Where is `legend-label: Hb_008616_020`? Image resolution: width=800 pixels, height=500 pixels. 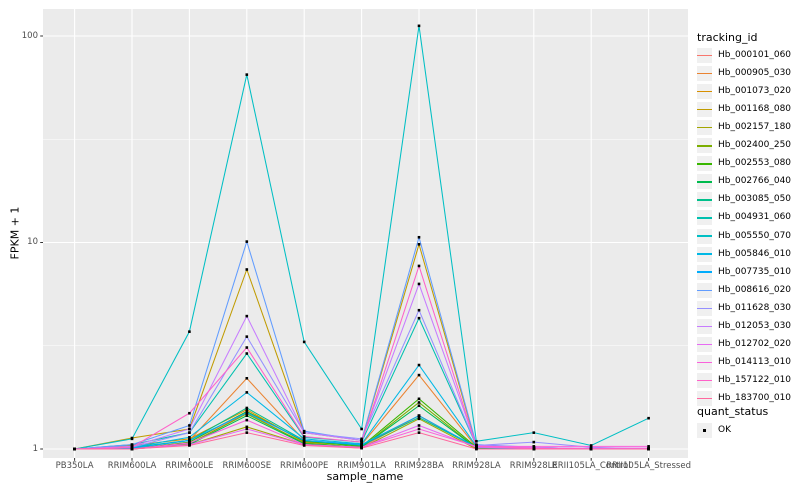 legend-label: Hb_008616_020 is located at coordinates (755, 289).